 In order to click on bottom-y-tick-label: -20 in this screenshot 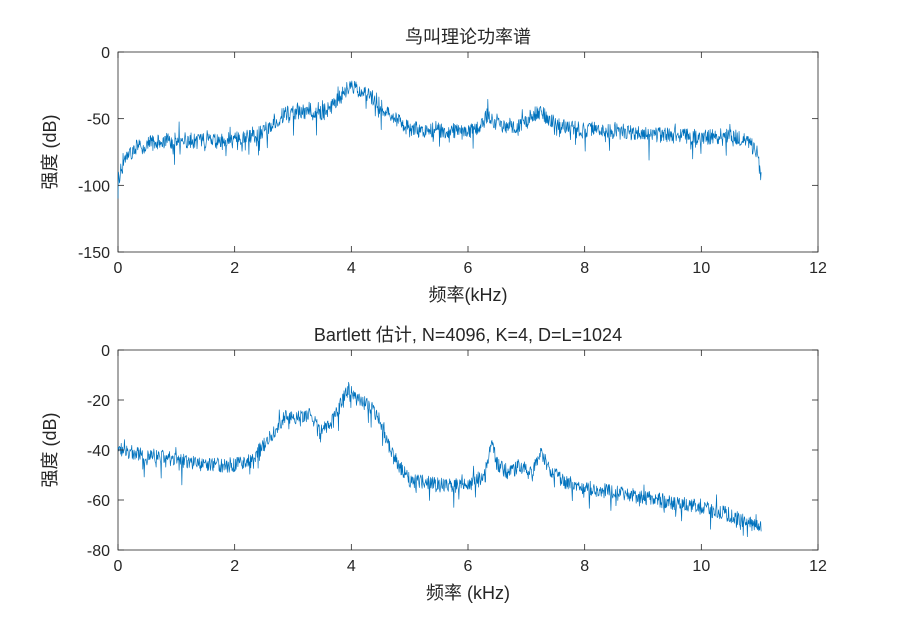, I will do `click(98, 401)`.